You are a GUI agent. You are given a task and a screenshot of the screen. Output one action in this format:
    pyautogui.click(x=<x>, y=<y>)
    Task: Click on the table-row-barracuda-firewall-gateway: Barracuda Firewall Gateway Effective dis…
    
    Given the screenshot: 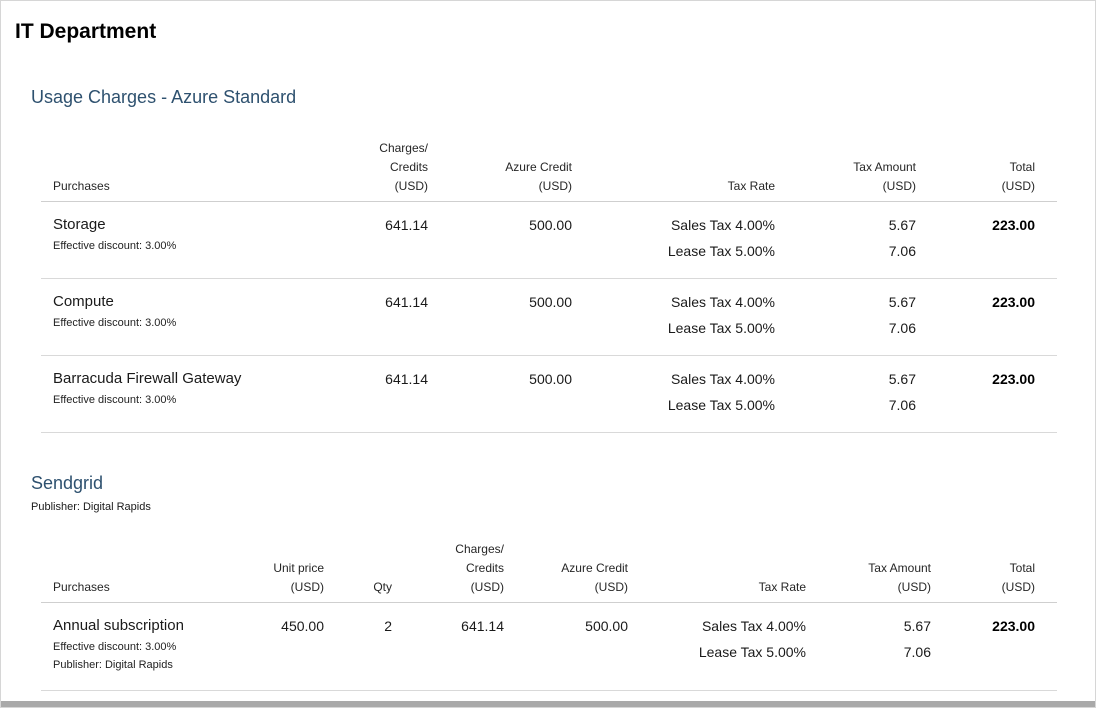 What is the action you would take?
    pyautogui.click(x=549, y=394)
    